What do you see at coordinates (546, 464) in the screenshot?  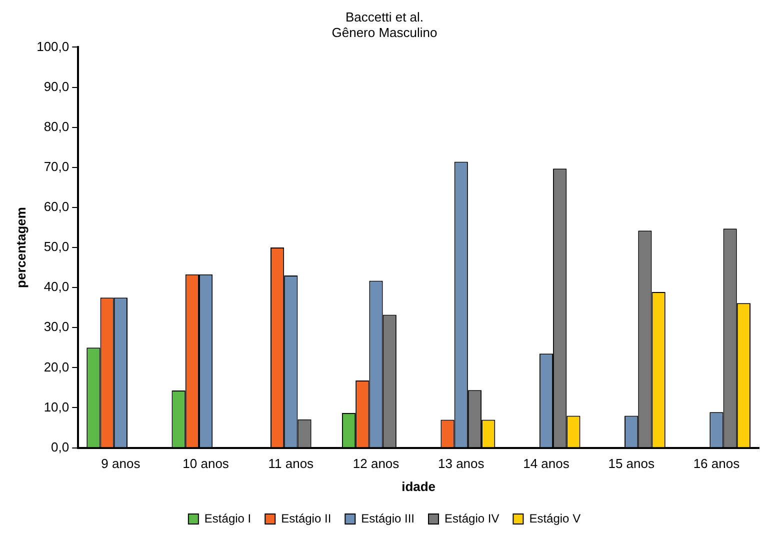 I see `x-tick-label: 14 anos` at bounding box center [546, 464].